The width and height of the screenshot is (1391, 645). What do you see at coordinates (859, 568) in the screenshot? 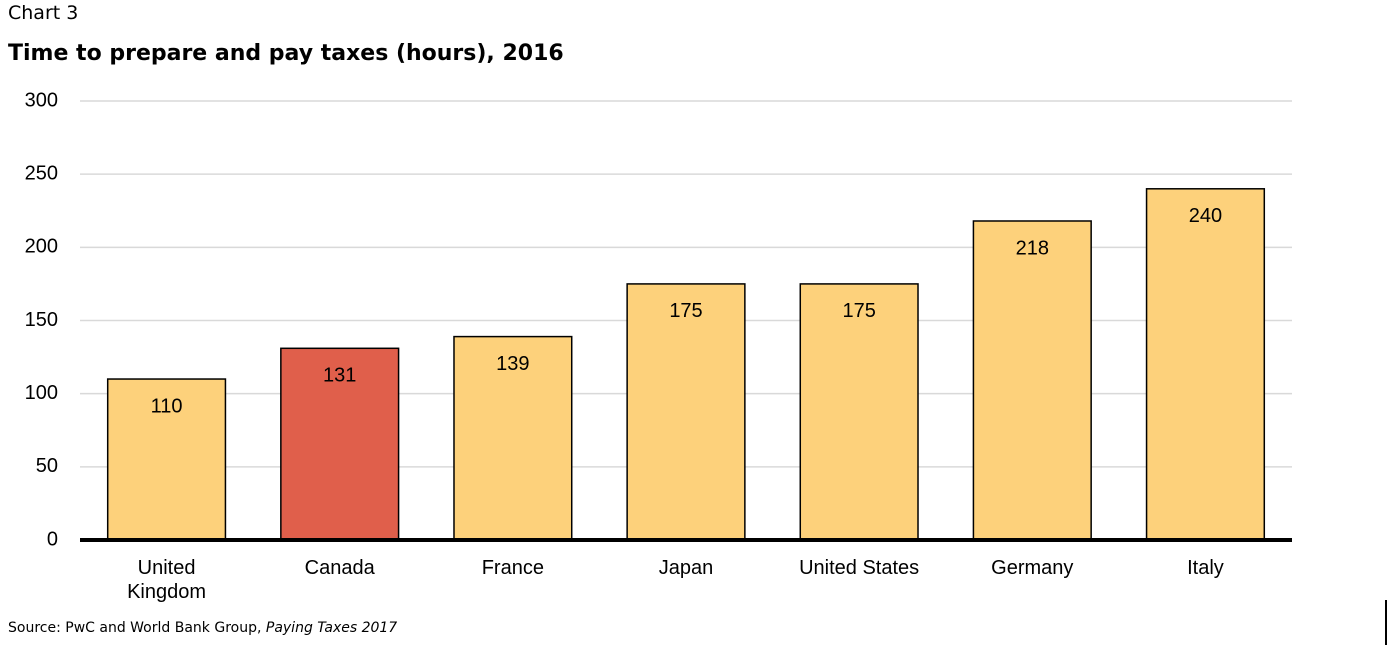
I see `x-tick-label: United States` at bounding box center [859, 568].